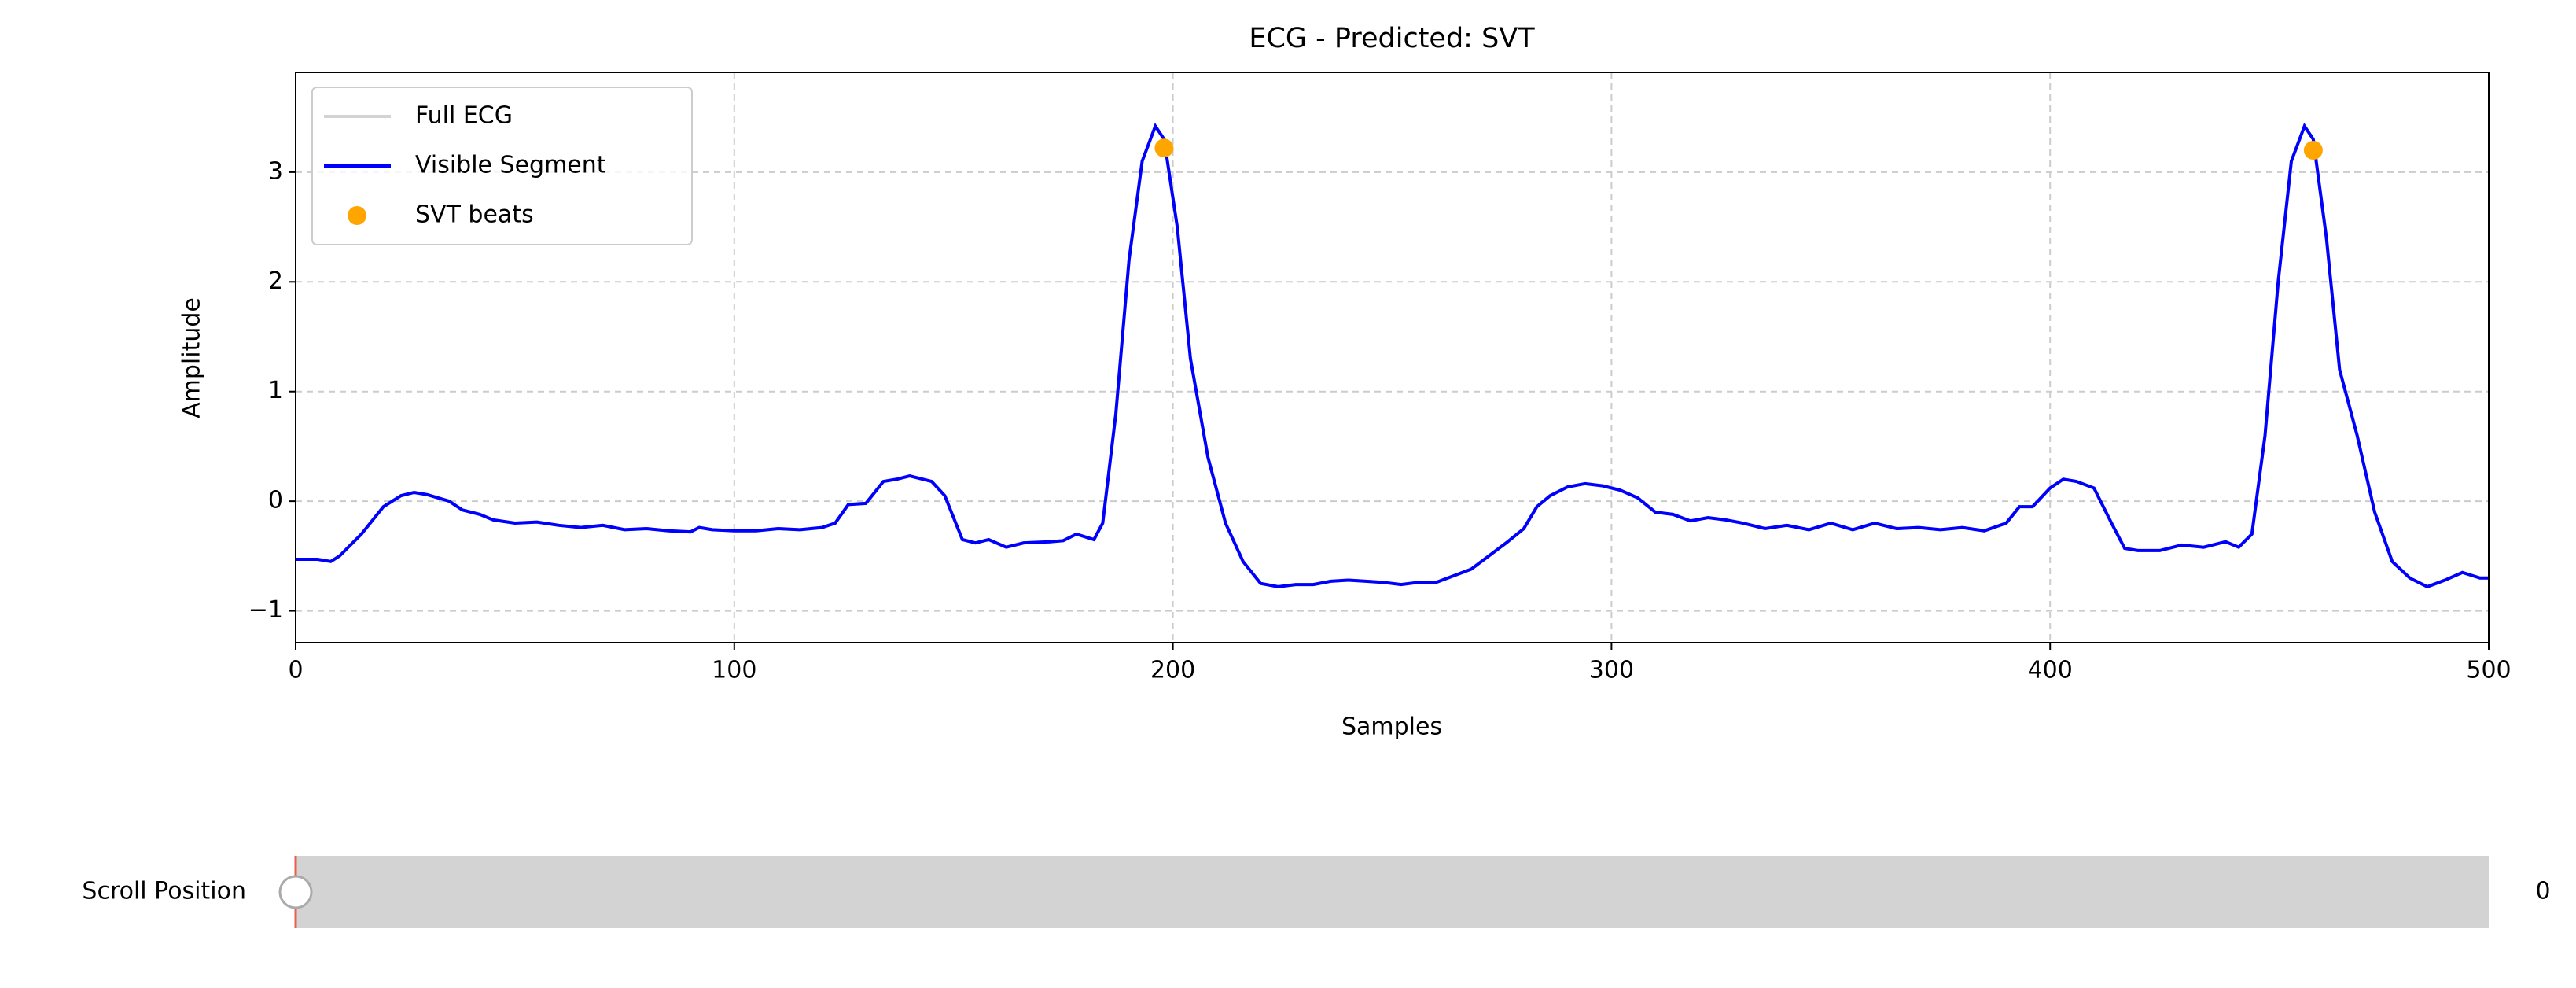 The width and height of the screenshot is (2576, 988). What do you see at coordinates (265, 610) in the screenshot?
I see `y-tick-label: −1` at bounding box center [265, 610].